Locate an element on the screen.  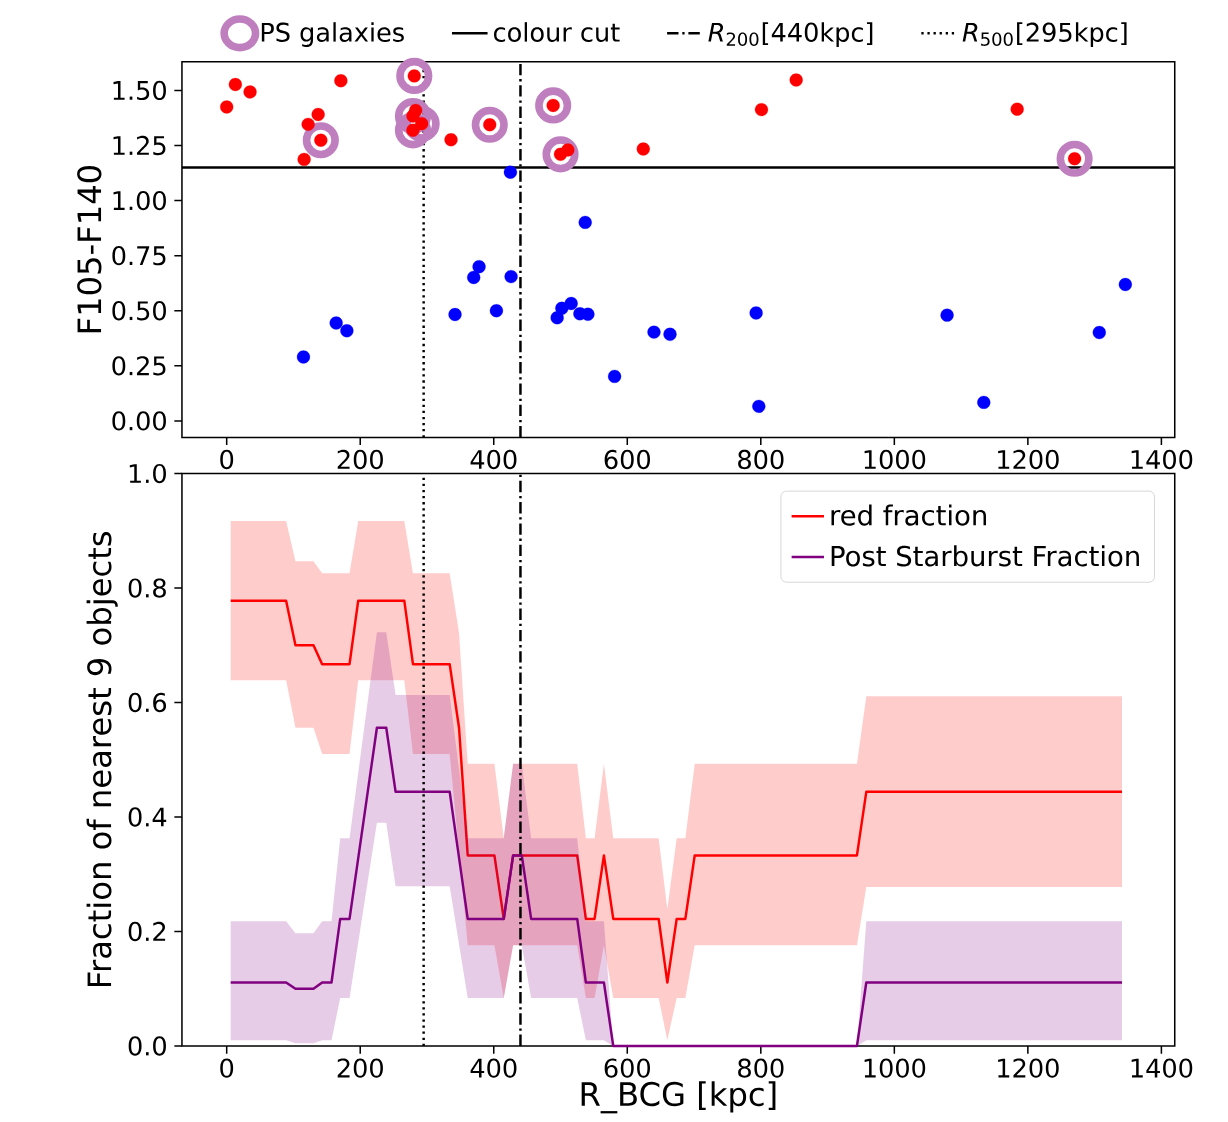
y-axis-title: F105-F140 is located at coordinates (89, 249).